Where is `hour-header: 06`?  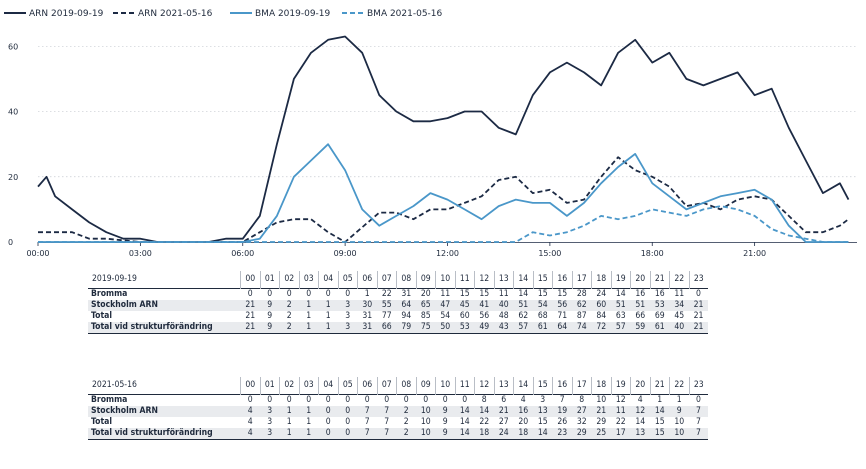
hour-header: 06 is located at coordinates (367, 280).